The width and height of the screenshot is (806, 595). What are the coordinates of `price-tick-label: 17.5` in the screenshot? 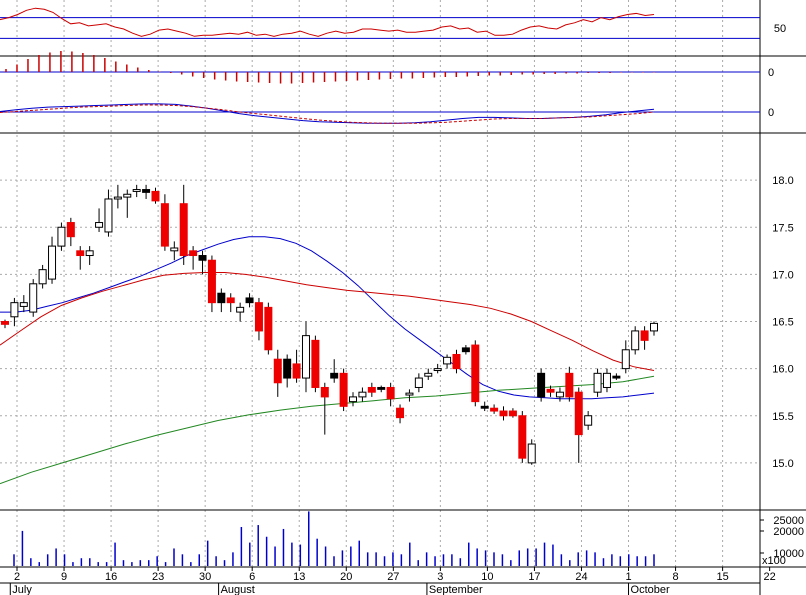 It's located at (782, 228).